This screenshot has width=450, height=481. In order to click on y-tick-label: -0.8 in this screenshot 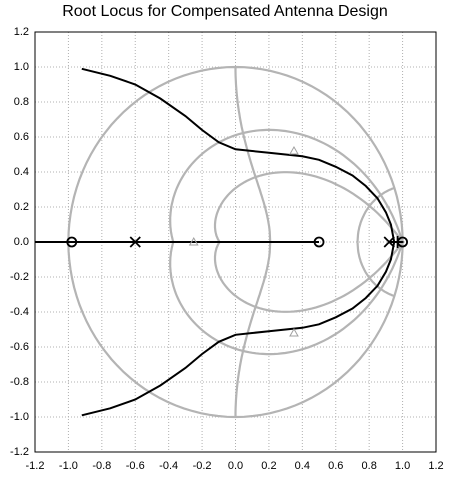, I will do `click(19, 382)`.